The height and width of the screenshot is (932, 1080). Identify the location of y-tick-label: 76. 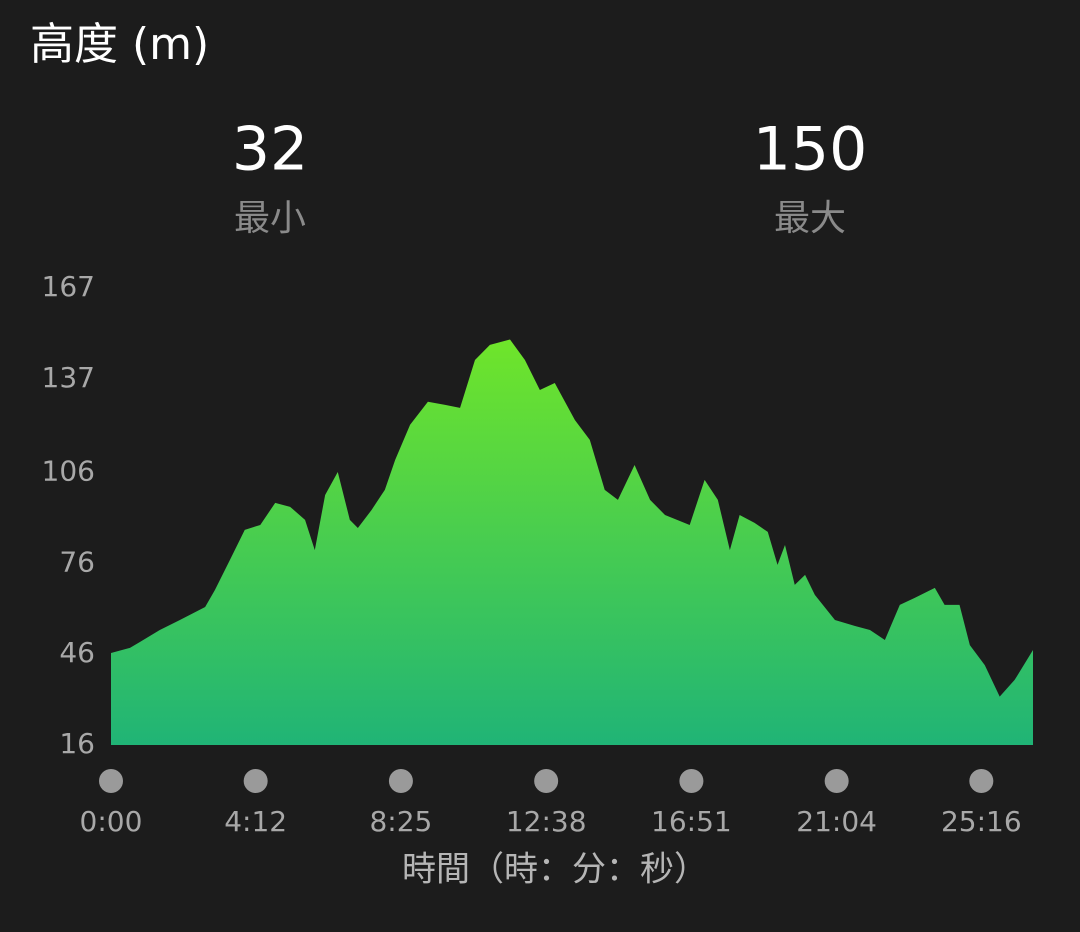
(77, 561).